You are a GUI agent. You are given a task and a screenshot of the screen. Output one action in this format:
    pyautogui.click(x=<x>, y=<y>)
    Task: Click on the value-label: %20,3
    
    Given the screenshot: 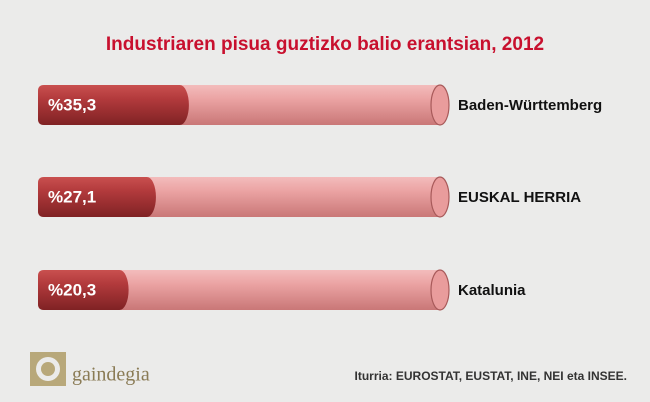 What is the action you would take?
    pyautogui.click(x=72, y=289)
    